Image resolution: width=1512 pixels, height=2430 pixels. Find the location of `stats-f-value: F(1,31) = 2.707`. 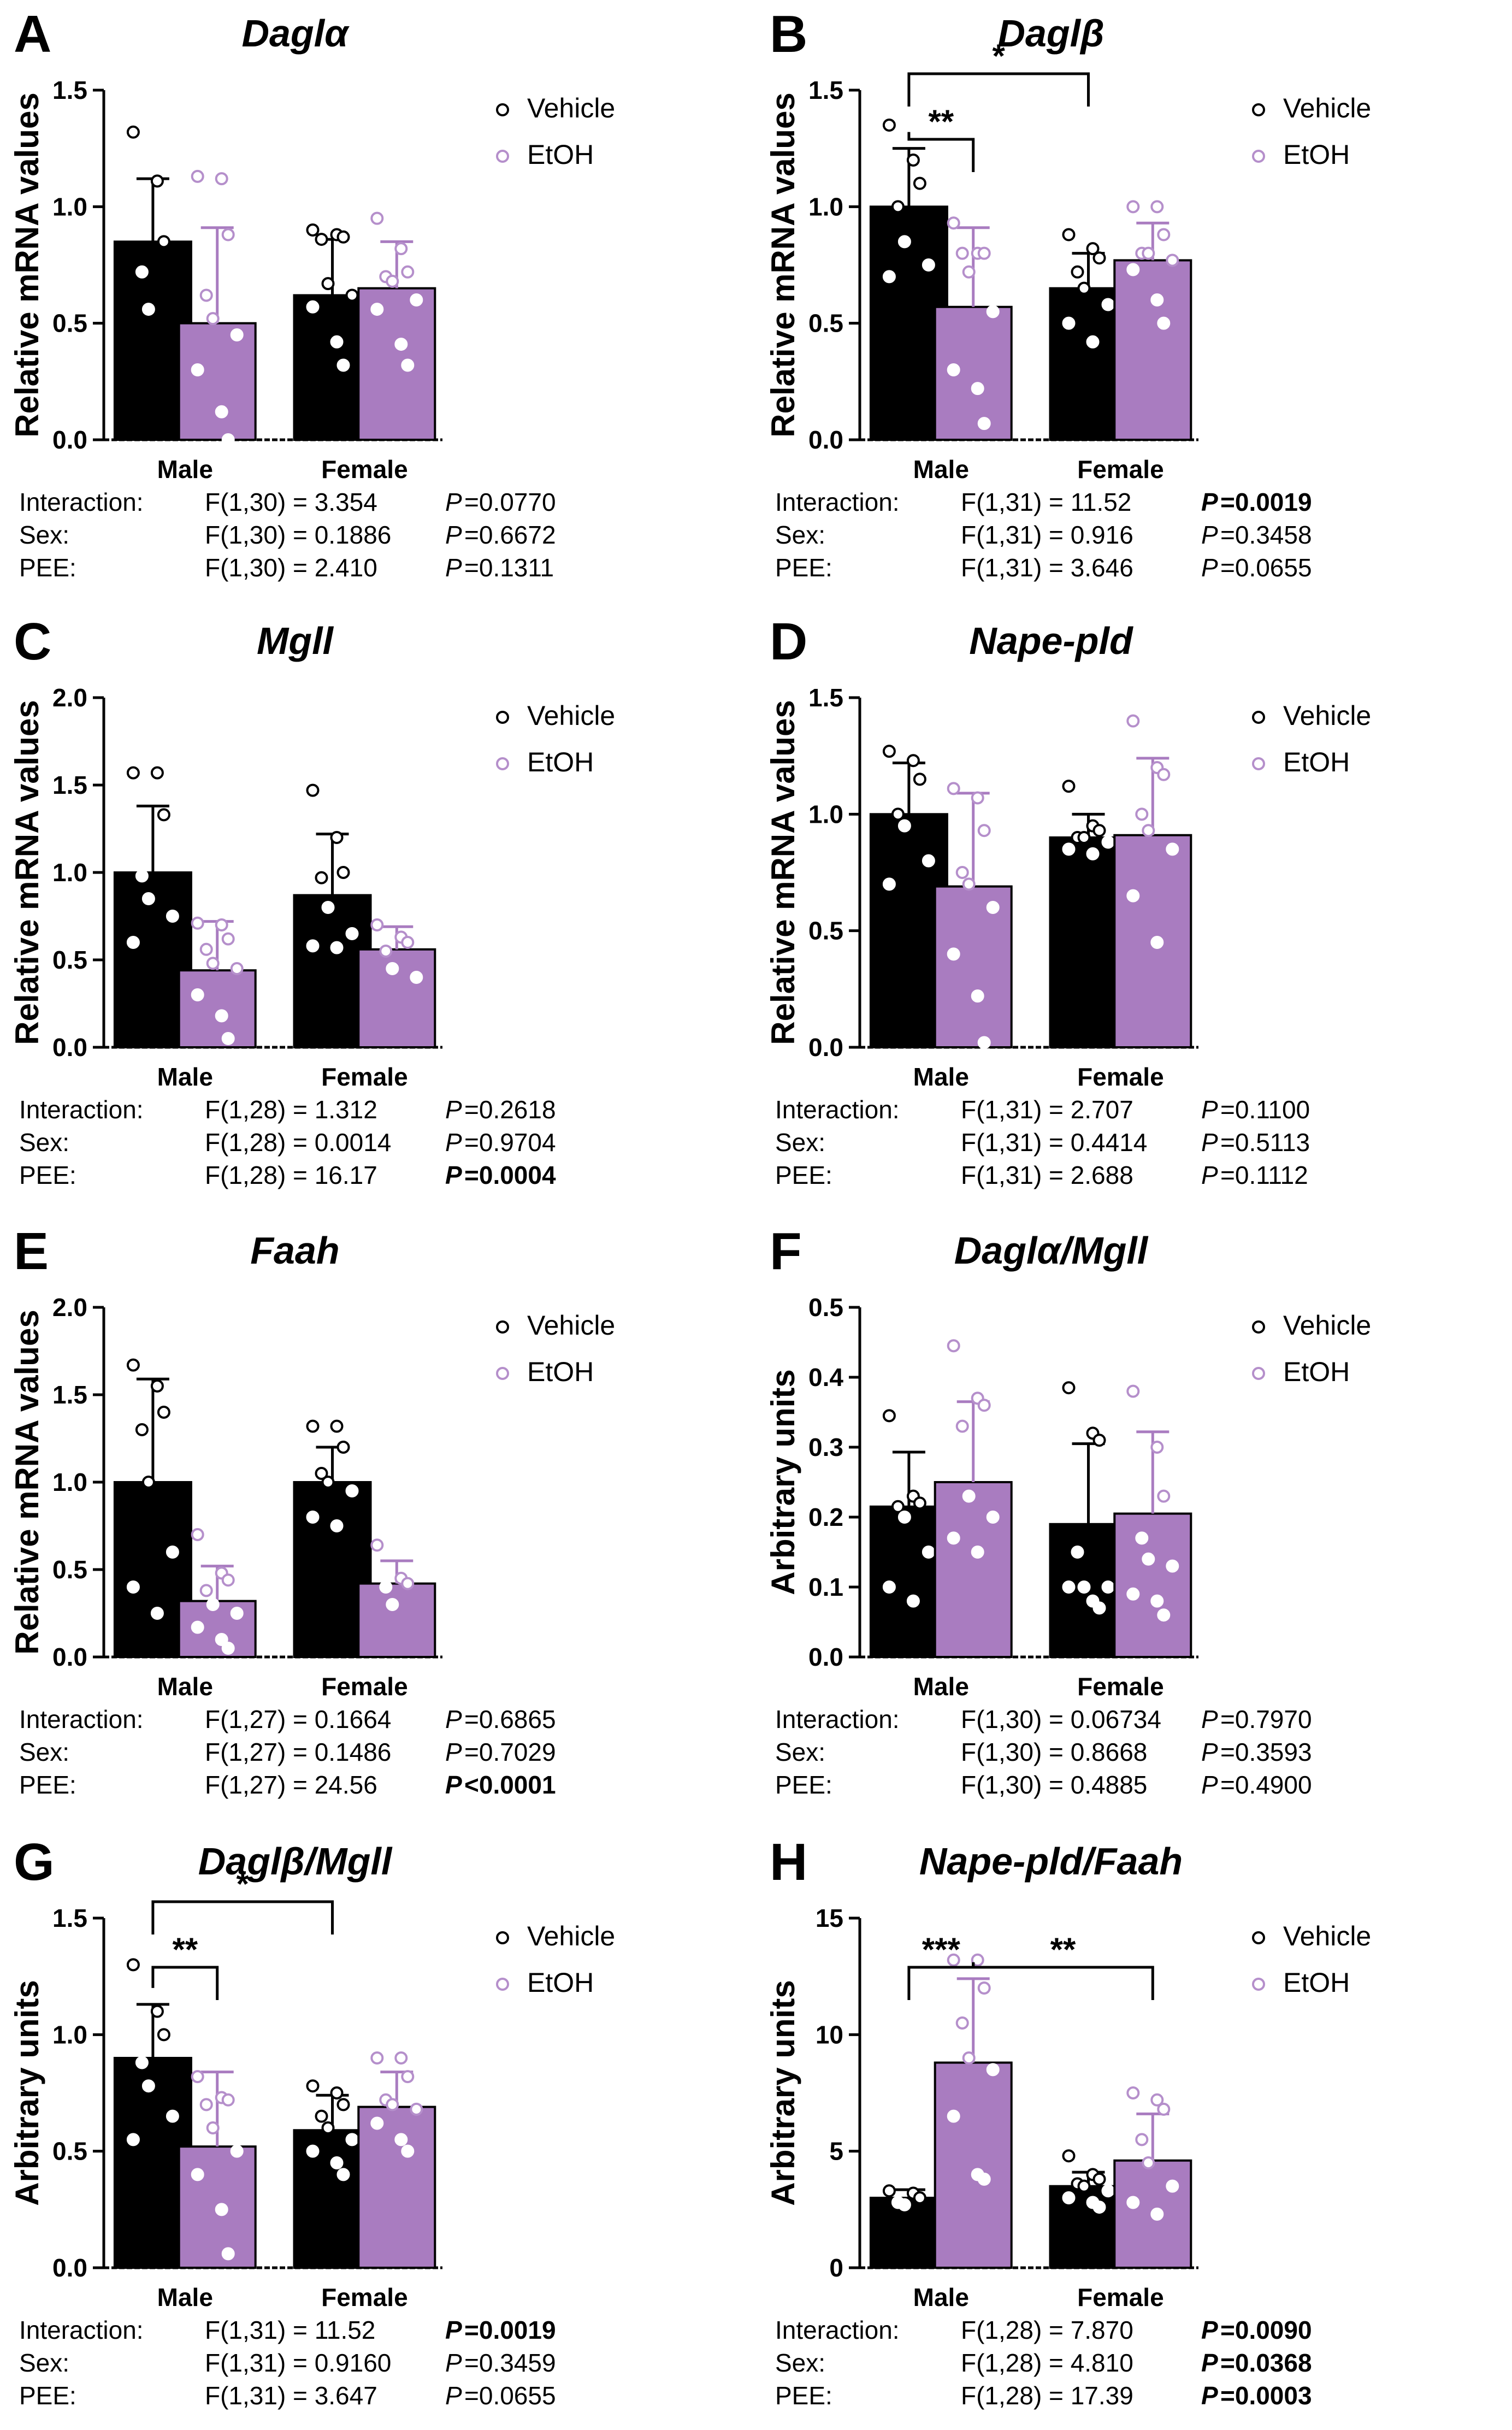

stats-f-value: F(1,31) = 2.707 is located at coordinates (1047, 1109).